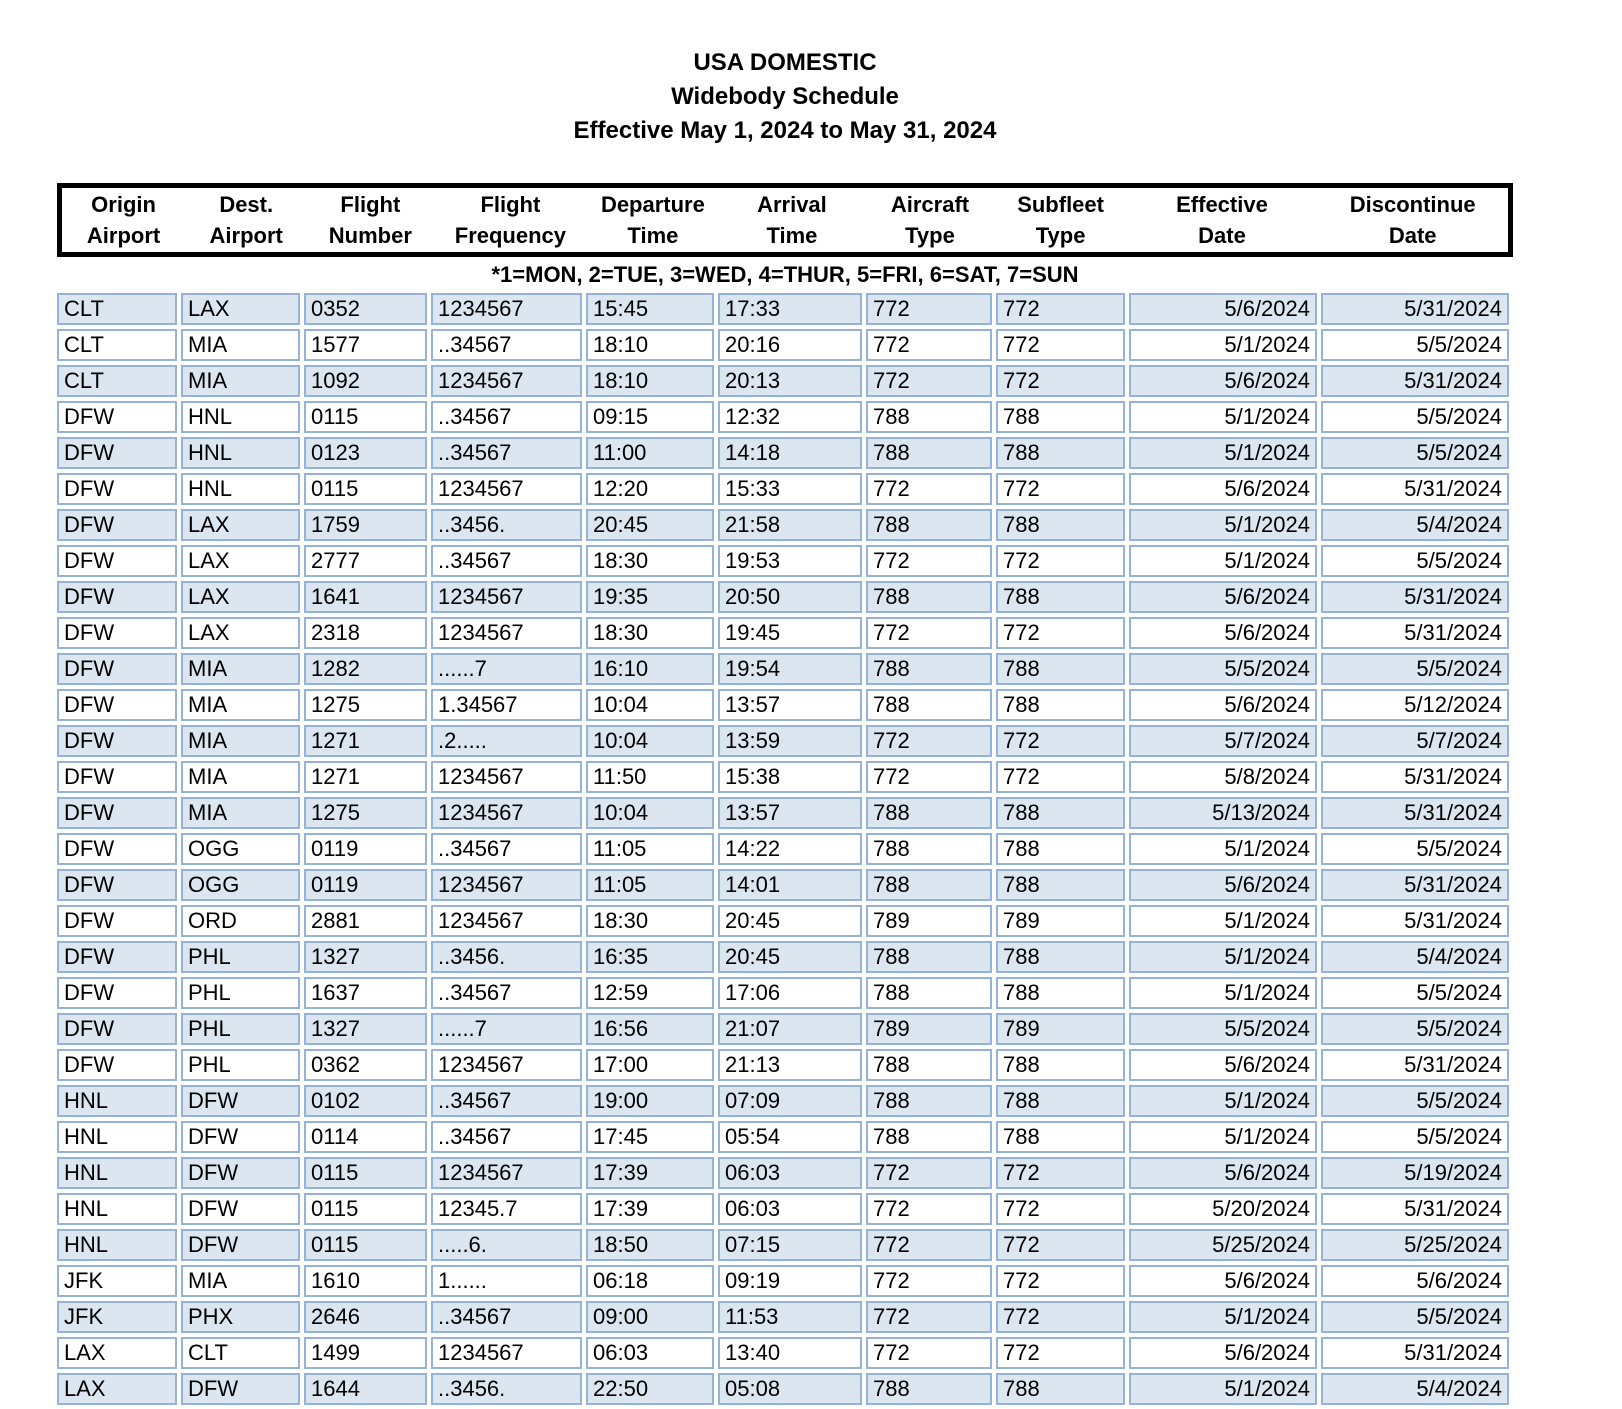 This screenshot has height=1409, width=1622. Describe the element at coordinates (650, 309) in the screenshot. I see `cell-departure: 15:45` at that location.